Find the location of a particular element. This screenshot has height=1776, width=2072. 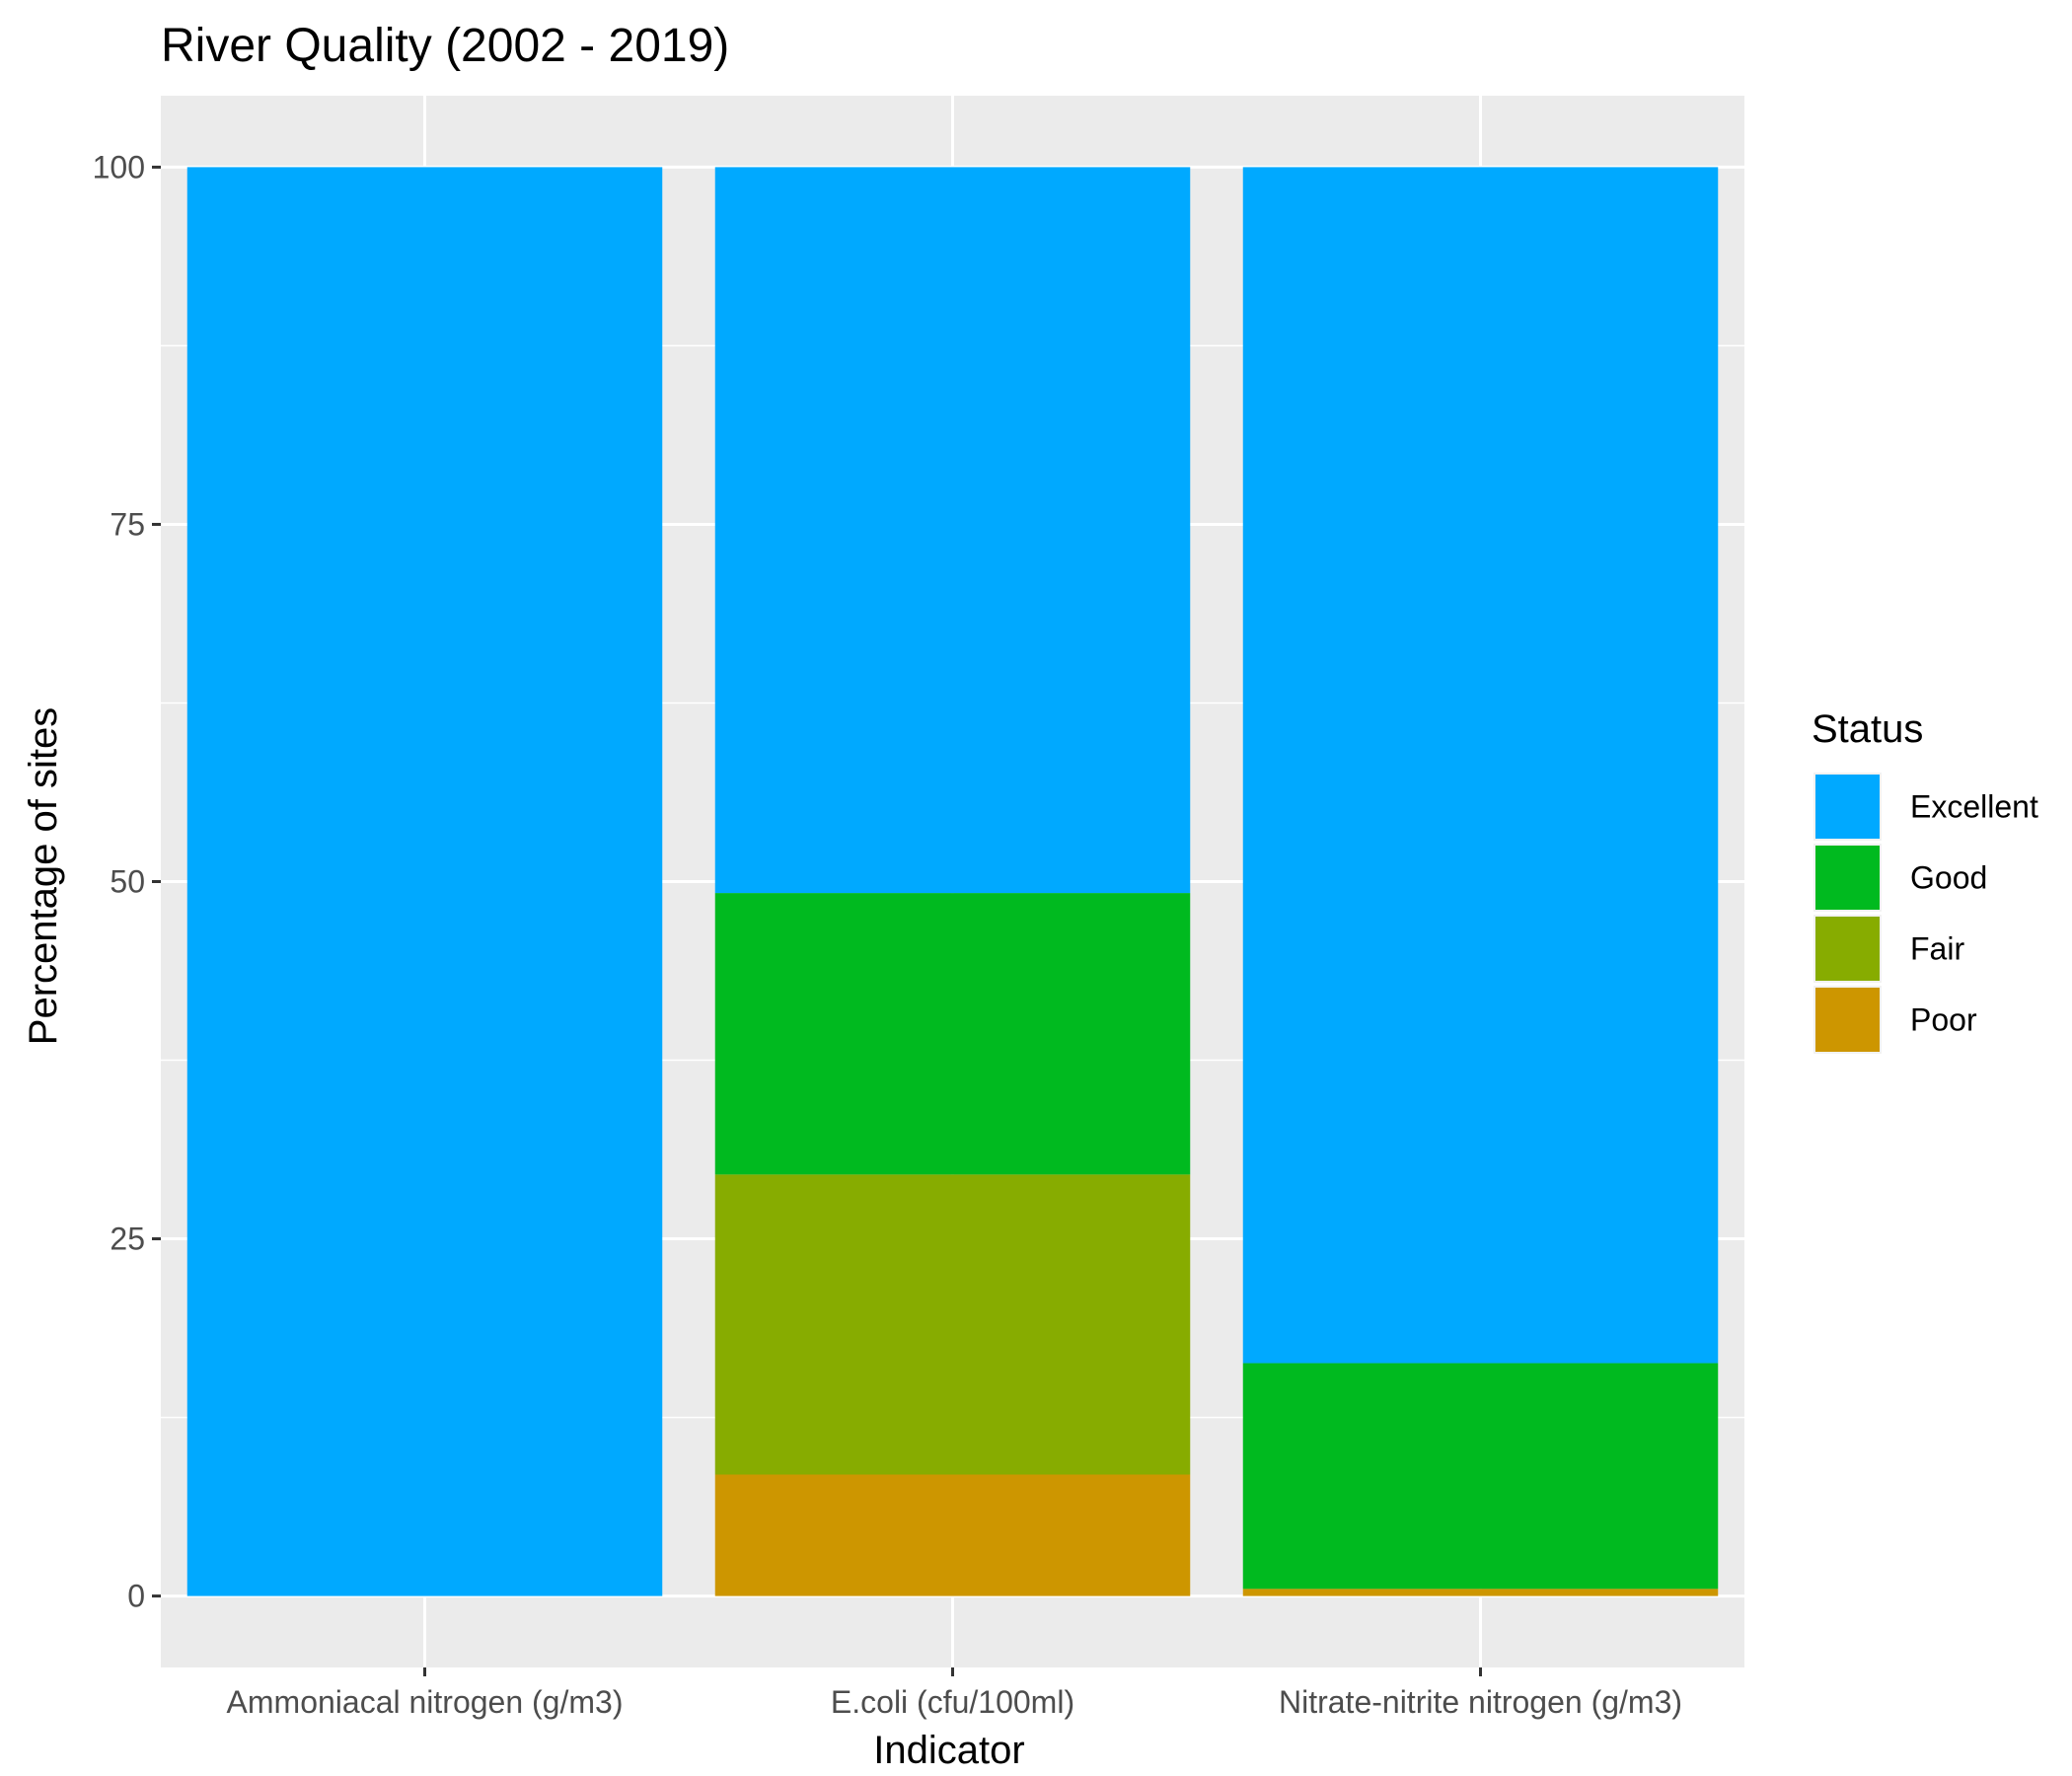

chart-title: River Quality (2002 - 2019) is located at coordinates (445, 46).